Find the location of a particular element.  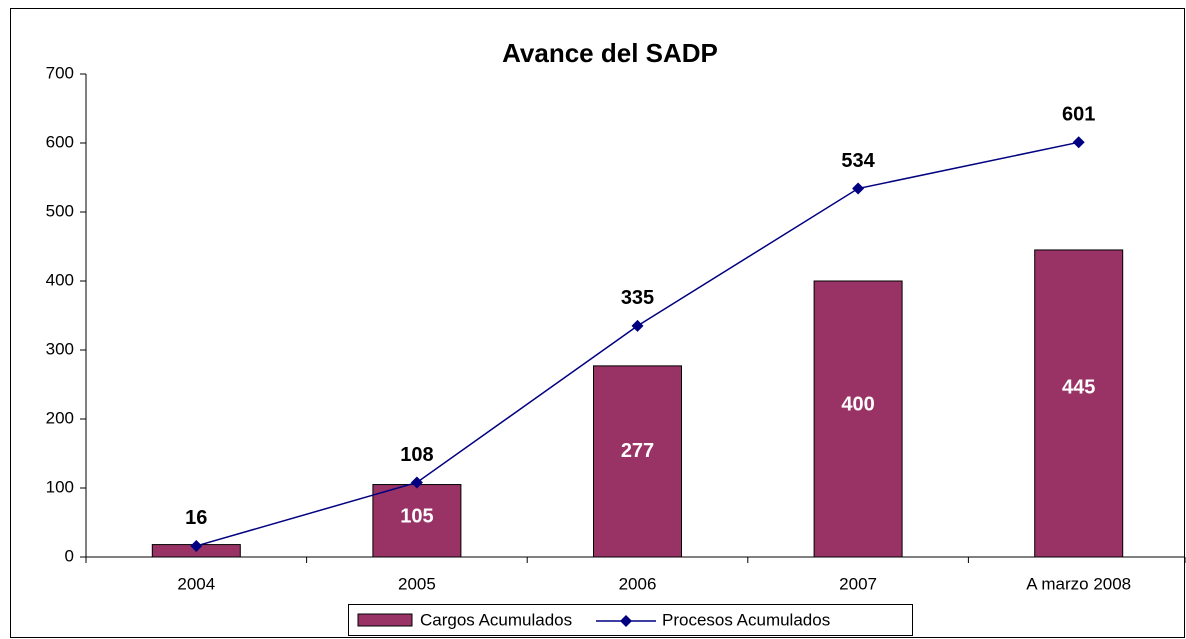

point-label: 108 is located at coordinates (416, 455).